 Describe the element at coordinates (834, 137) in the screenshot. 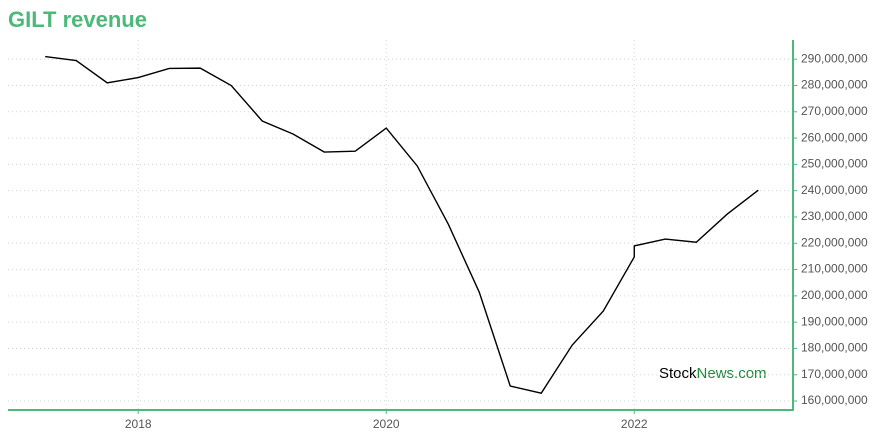

I see `y-tick-label: 260,000,000` at that location.